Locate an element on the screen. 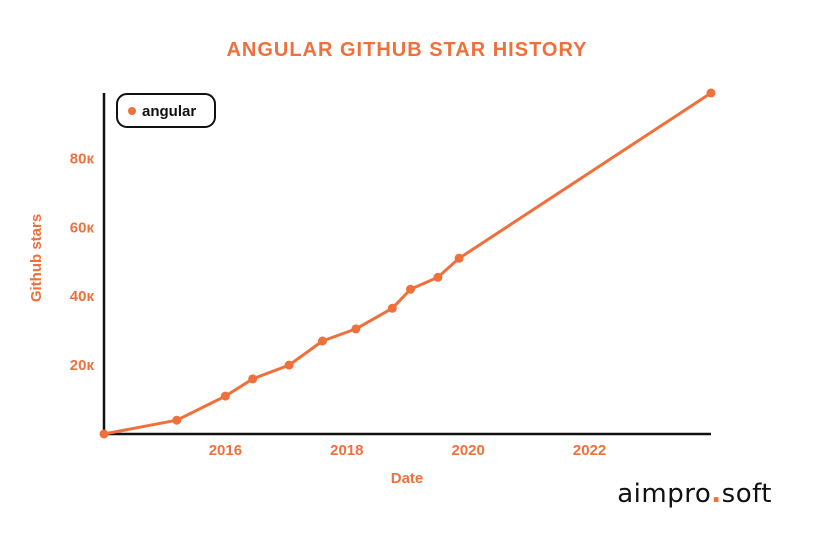 This screenshot has width=814, height=543. y-axis-label: Github stars is located at coordinates (36, 258).